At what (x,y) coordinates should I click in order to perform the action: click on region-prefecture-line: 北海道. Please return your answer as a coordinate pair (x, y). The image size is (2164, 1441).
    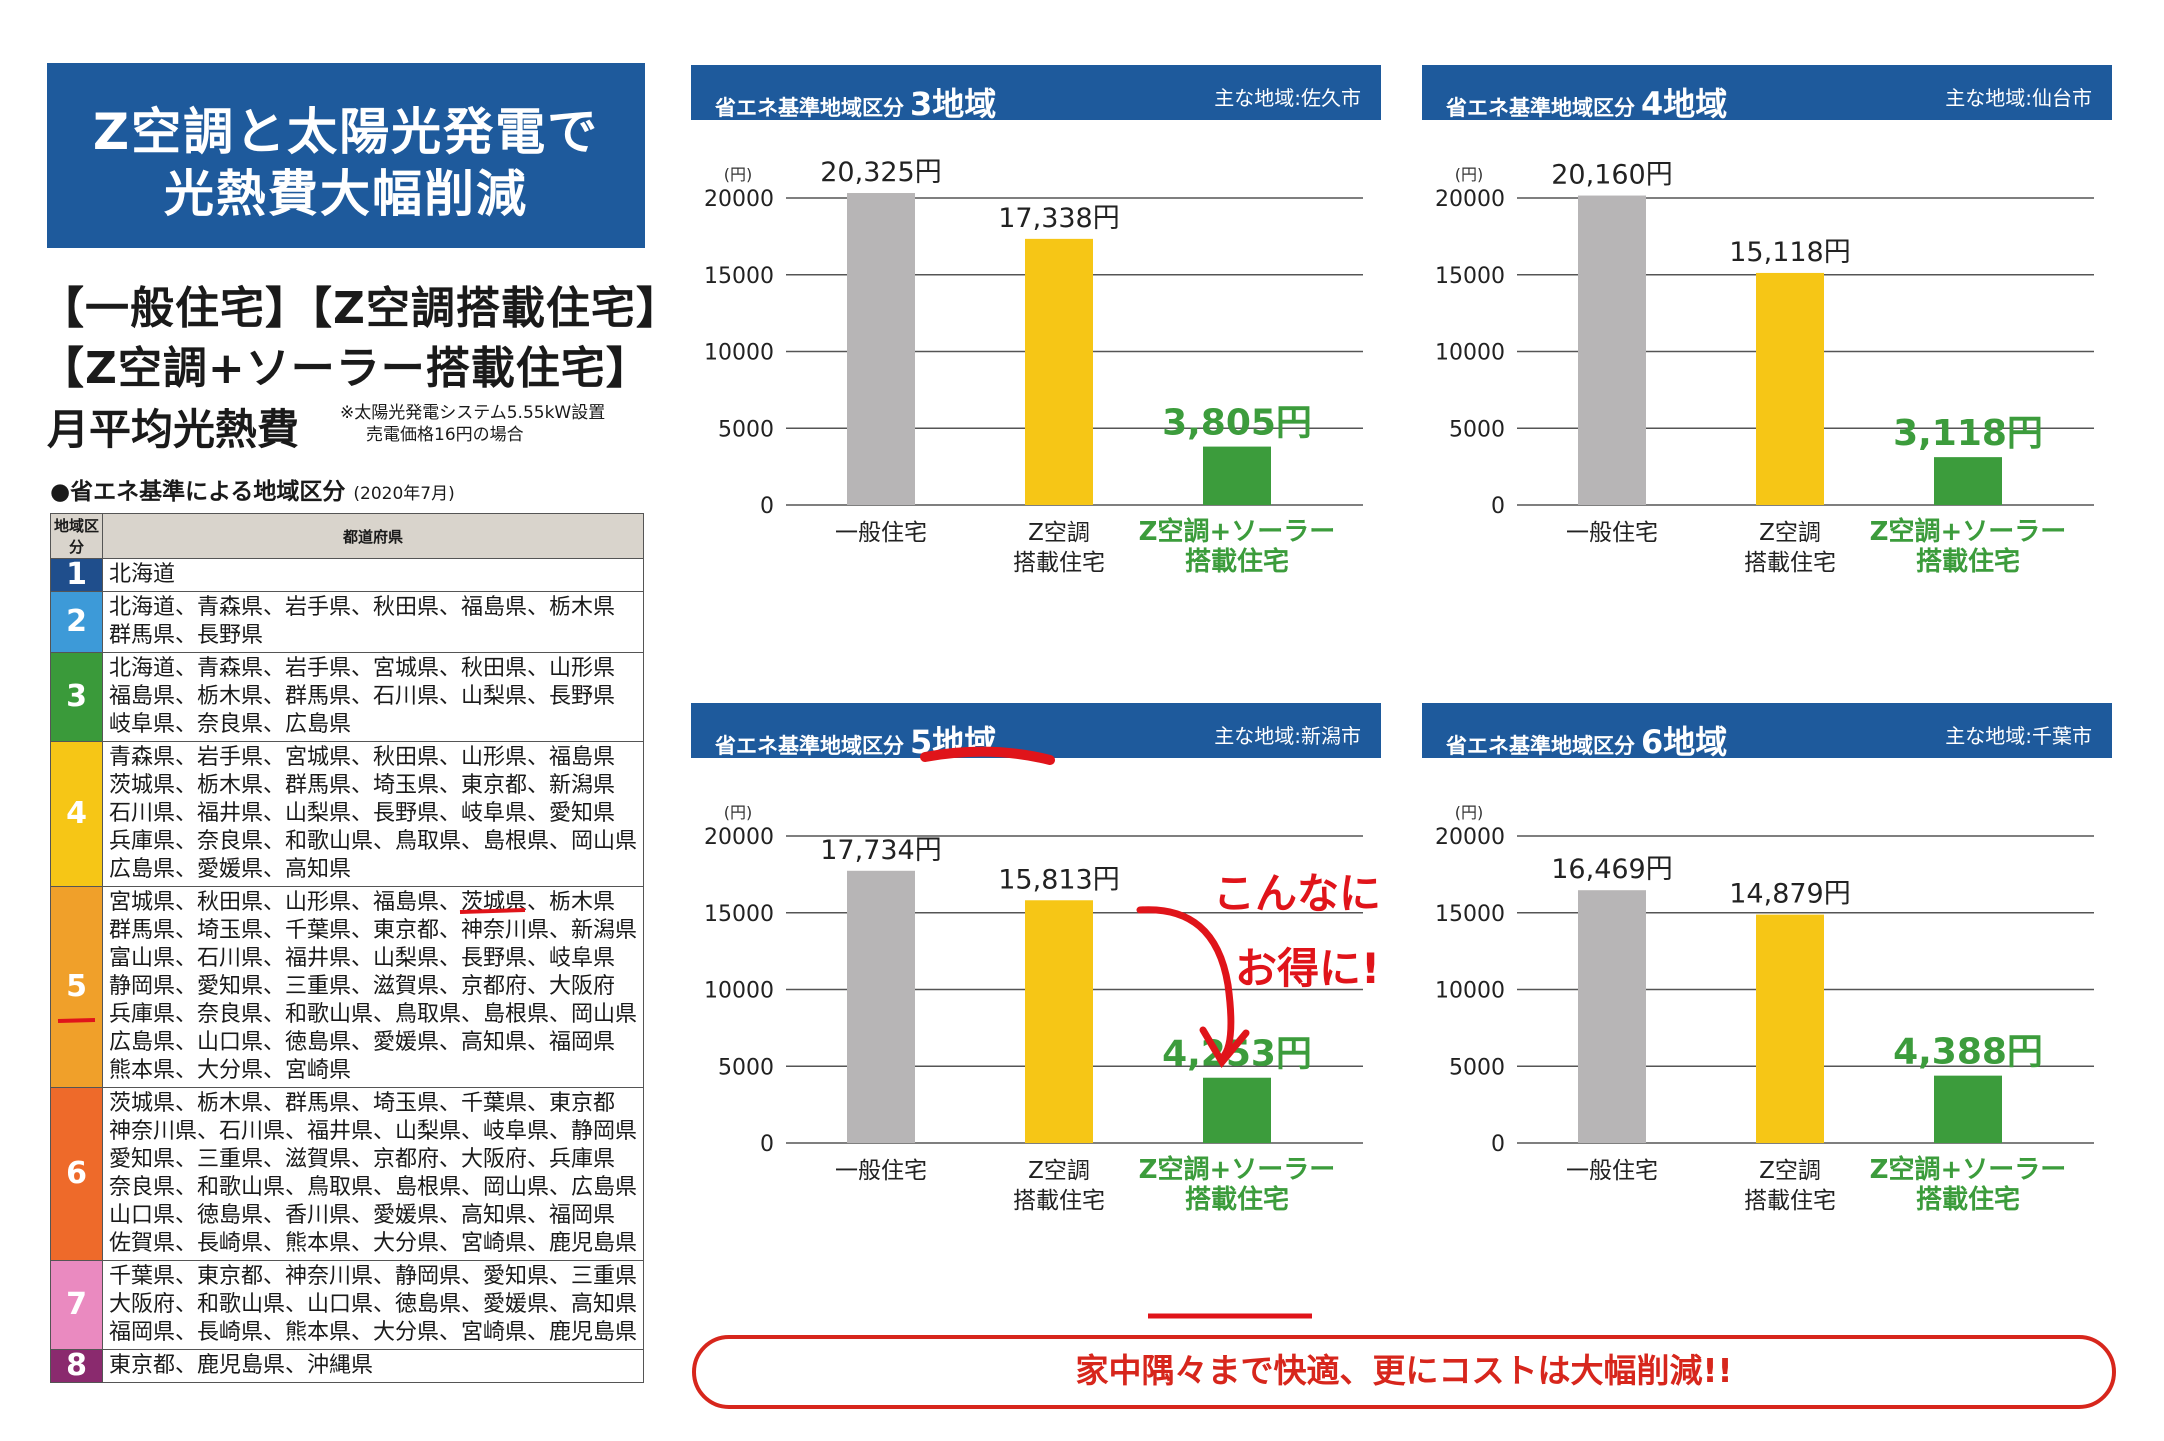
    Looking at the image, I should click on (142, 574).